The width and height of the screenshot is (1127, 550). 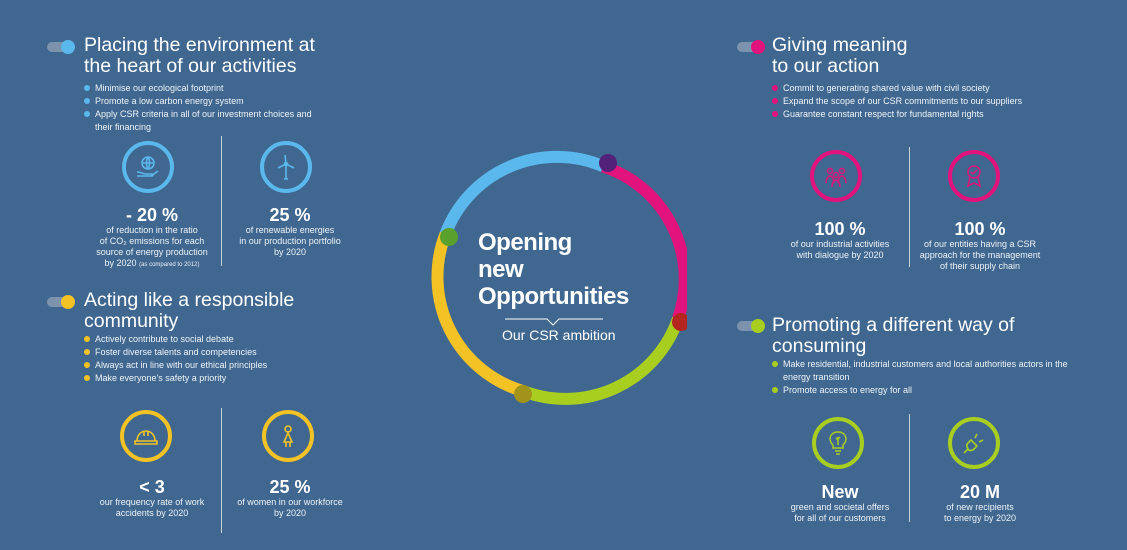 I want to click on stat-note: (as compared to 2012), so click(x=169, y=265).